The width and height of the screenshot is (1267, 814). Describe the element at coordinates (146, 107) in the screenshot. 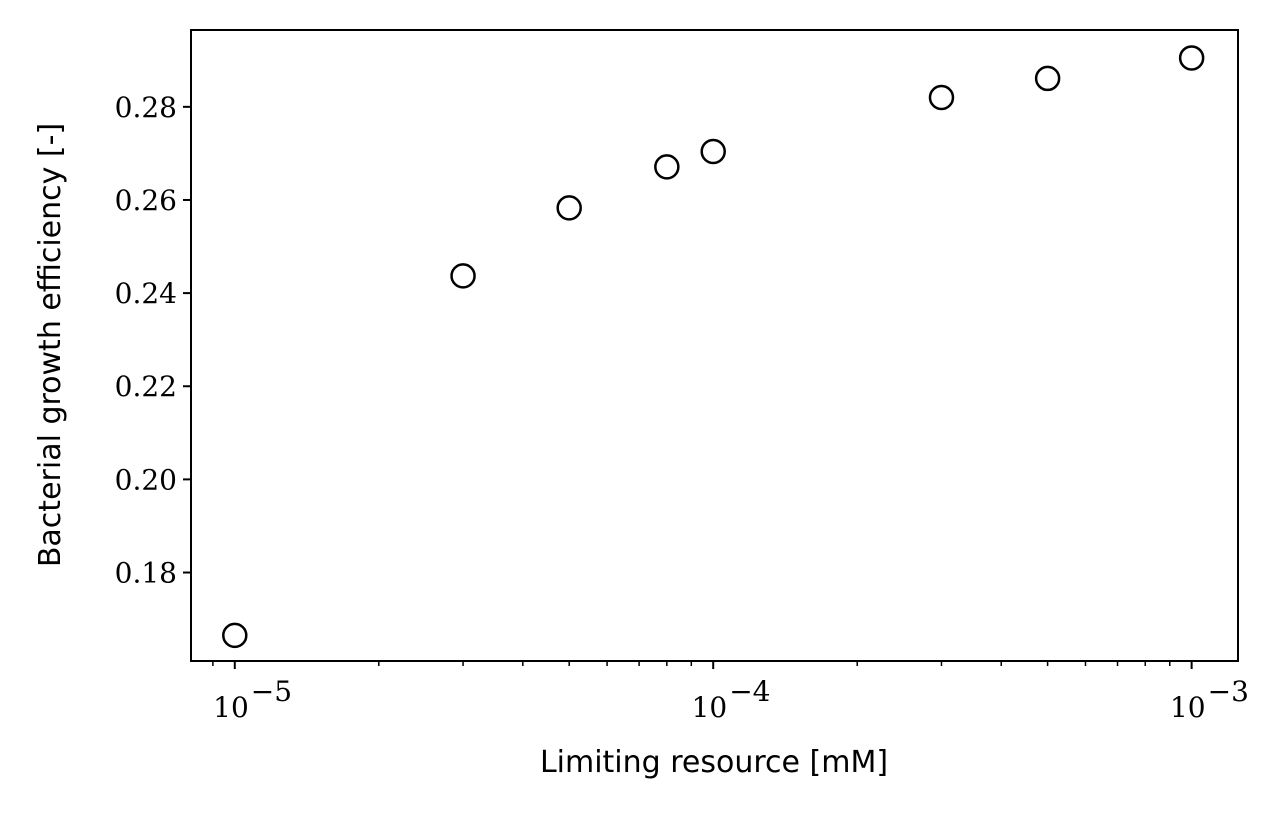

I see `y-tick-label: 0.28` at that location.